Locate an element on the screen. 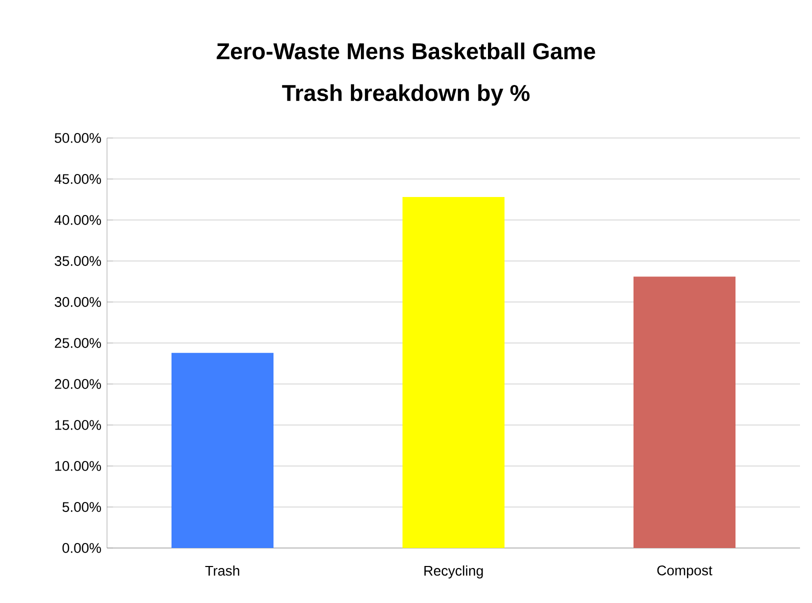 This screenshot has height=603, width=812. x-tick-label: Compost is located at coordinates (684, 571).